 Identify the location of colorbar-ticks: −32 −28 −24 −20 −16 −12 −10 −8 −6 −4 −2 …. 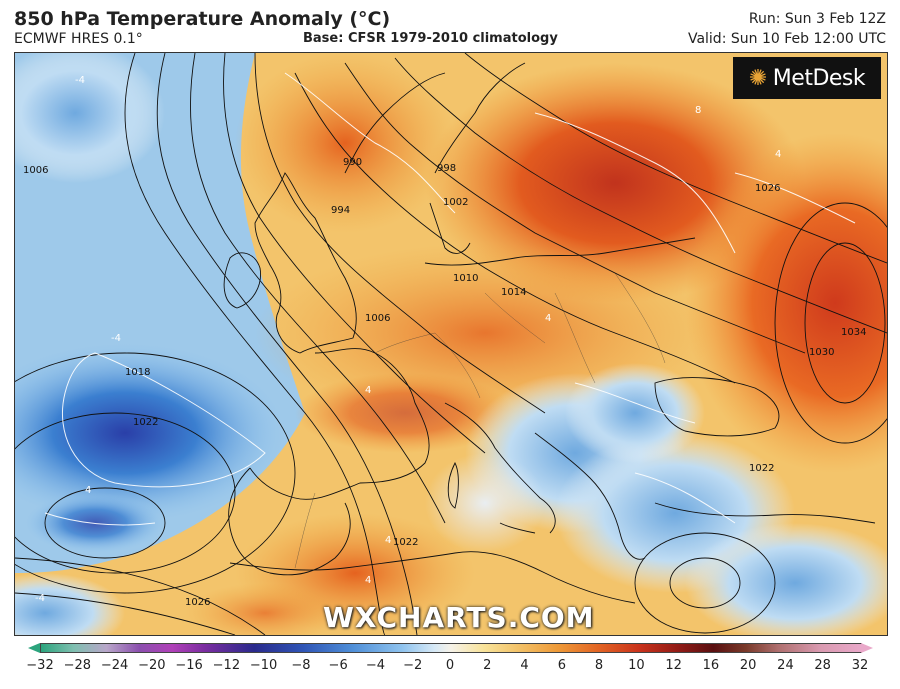
(447, 668).